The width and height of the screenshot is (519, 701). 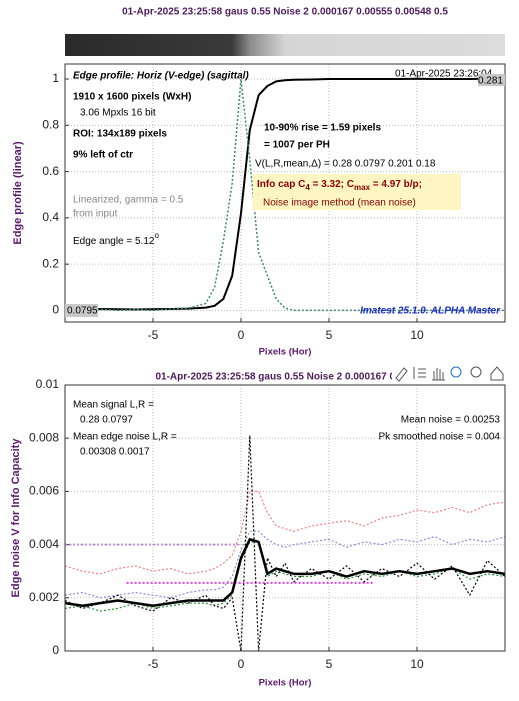 What do you see at coordinates (322, 128) in the screenshot?
I see `annotation: 10-90% rise = 1.59 pixels` at bounding box center [322, 128].